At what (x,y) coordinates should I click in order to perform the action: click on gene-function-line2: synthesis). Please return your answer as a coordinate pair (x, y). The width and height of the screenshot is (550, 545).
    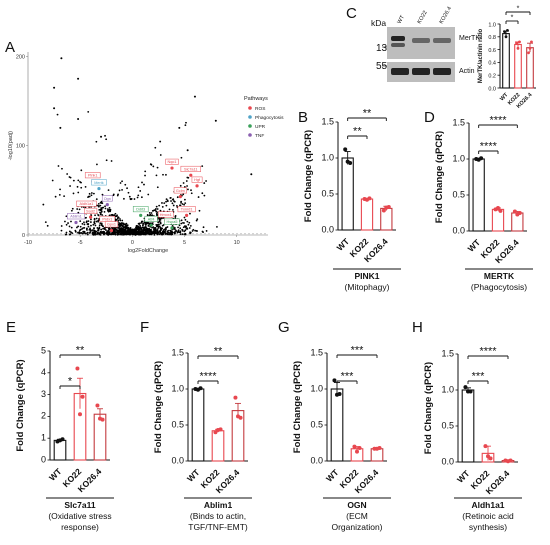
    Looking at the image, I should click on (488, 527).